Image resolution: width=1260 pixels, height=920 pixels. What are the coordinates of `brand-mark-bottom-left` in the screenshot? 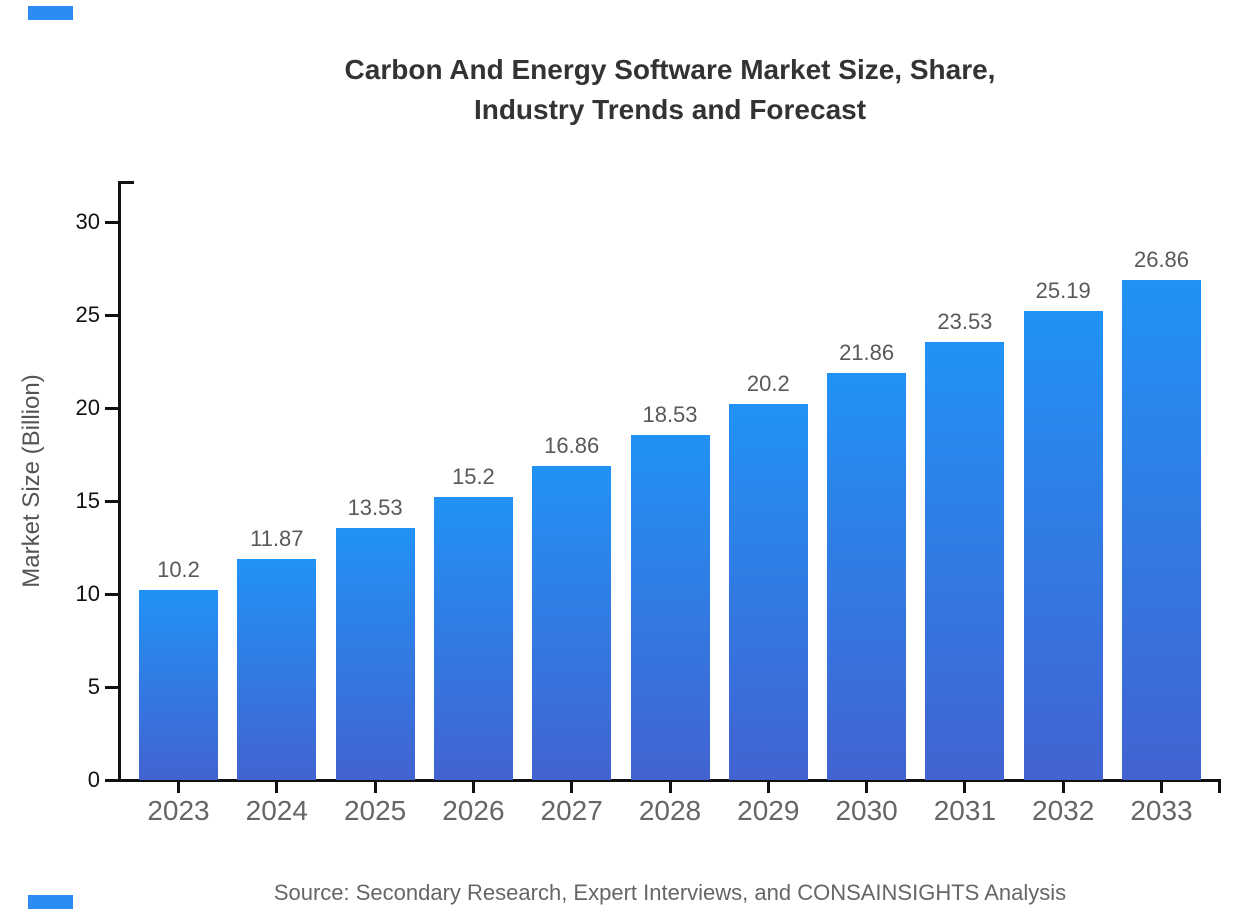 It's located at (50, 902).